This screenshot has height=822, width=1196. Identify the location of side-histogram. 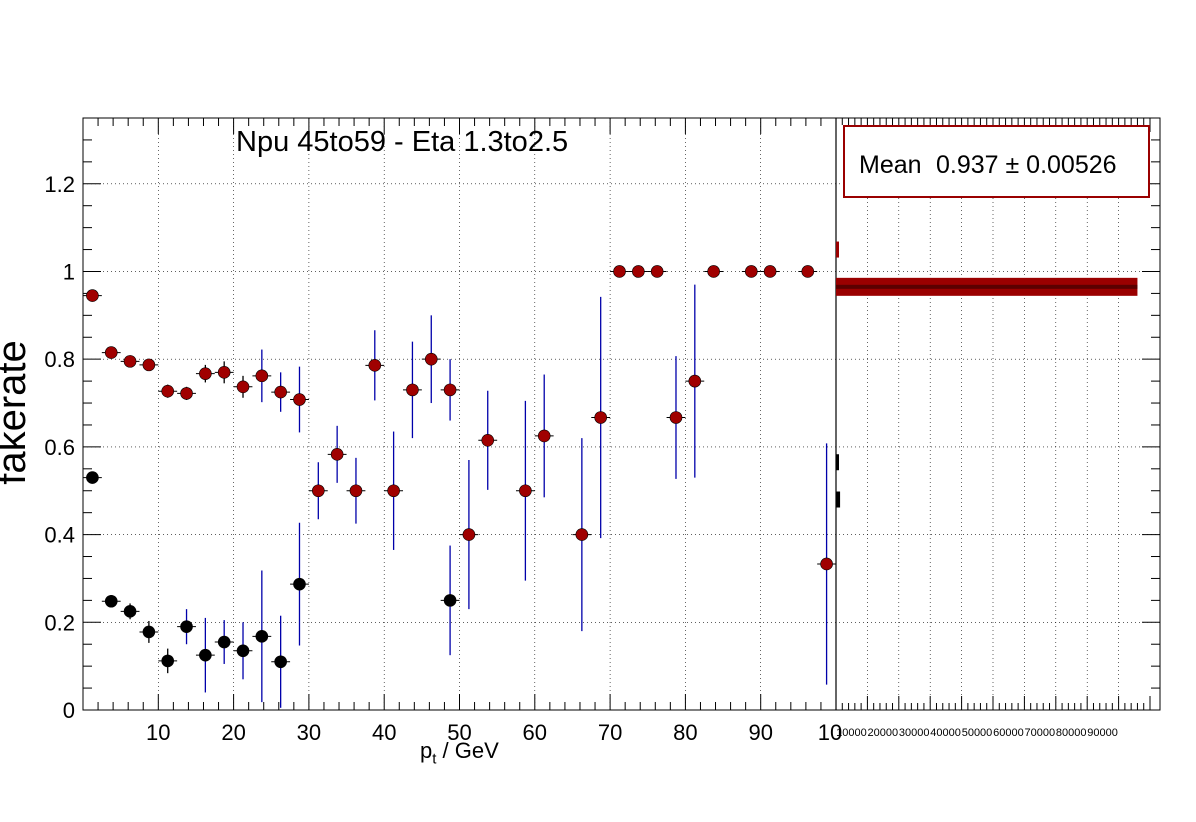
(987, 374).